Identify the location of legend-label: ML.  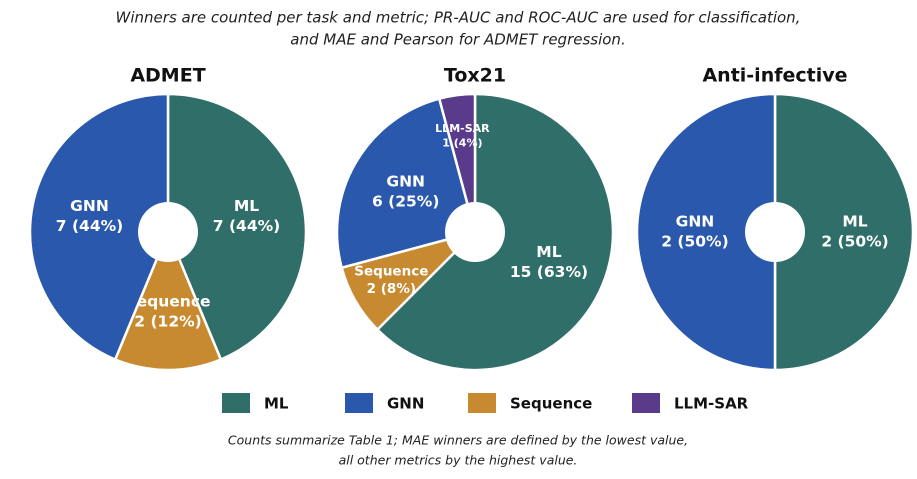
(276, 404).